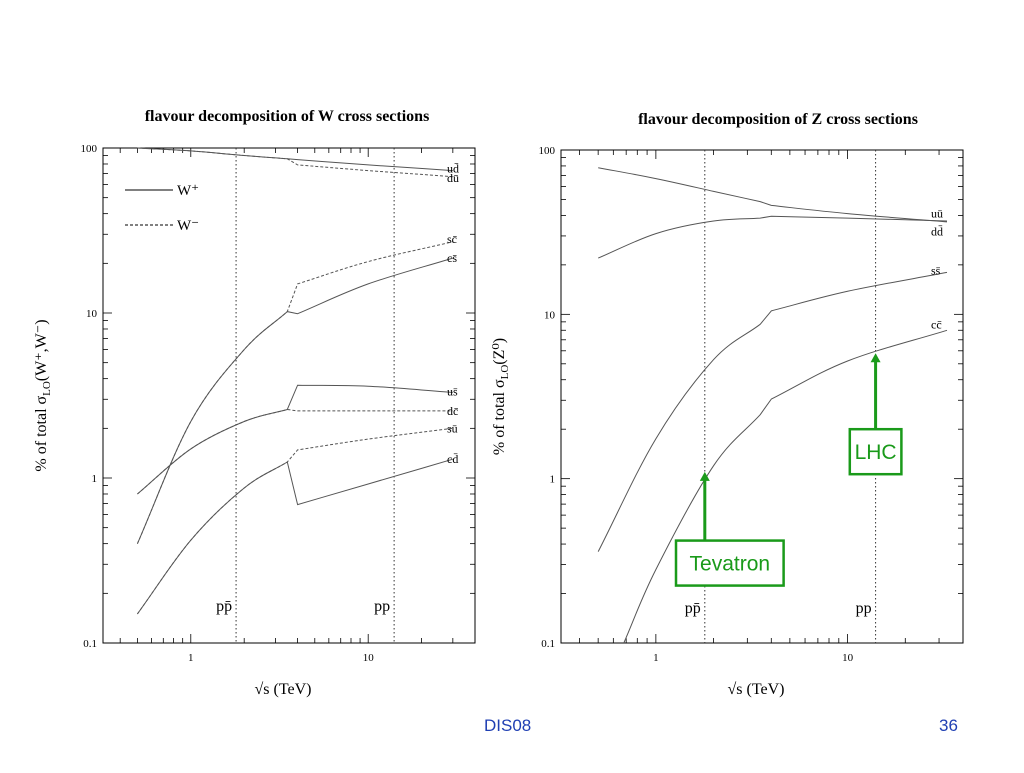  Describe the element at coordinates (452, 239) in the screenshot. I see `curve-label: sc̄` at that location.